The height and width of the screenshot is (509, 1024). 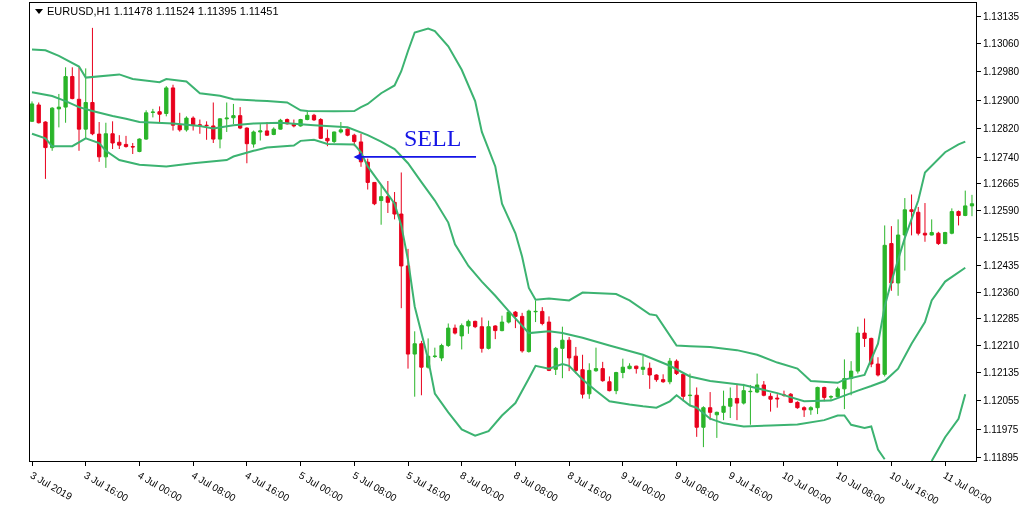 I want to click on y-tick-label: 1.12590, so click(x=1001, y=210).